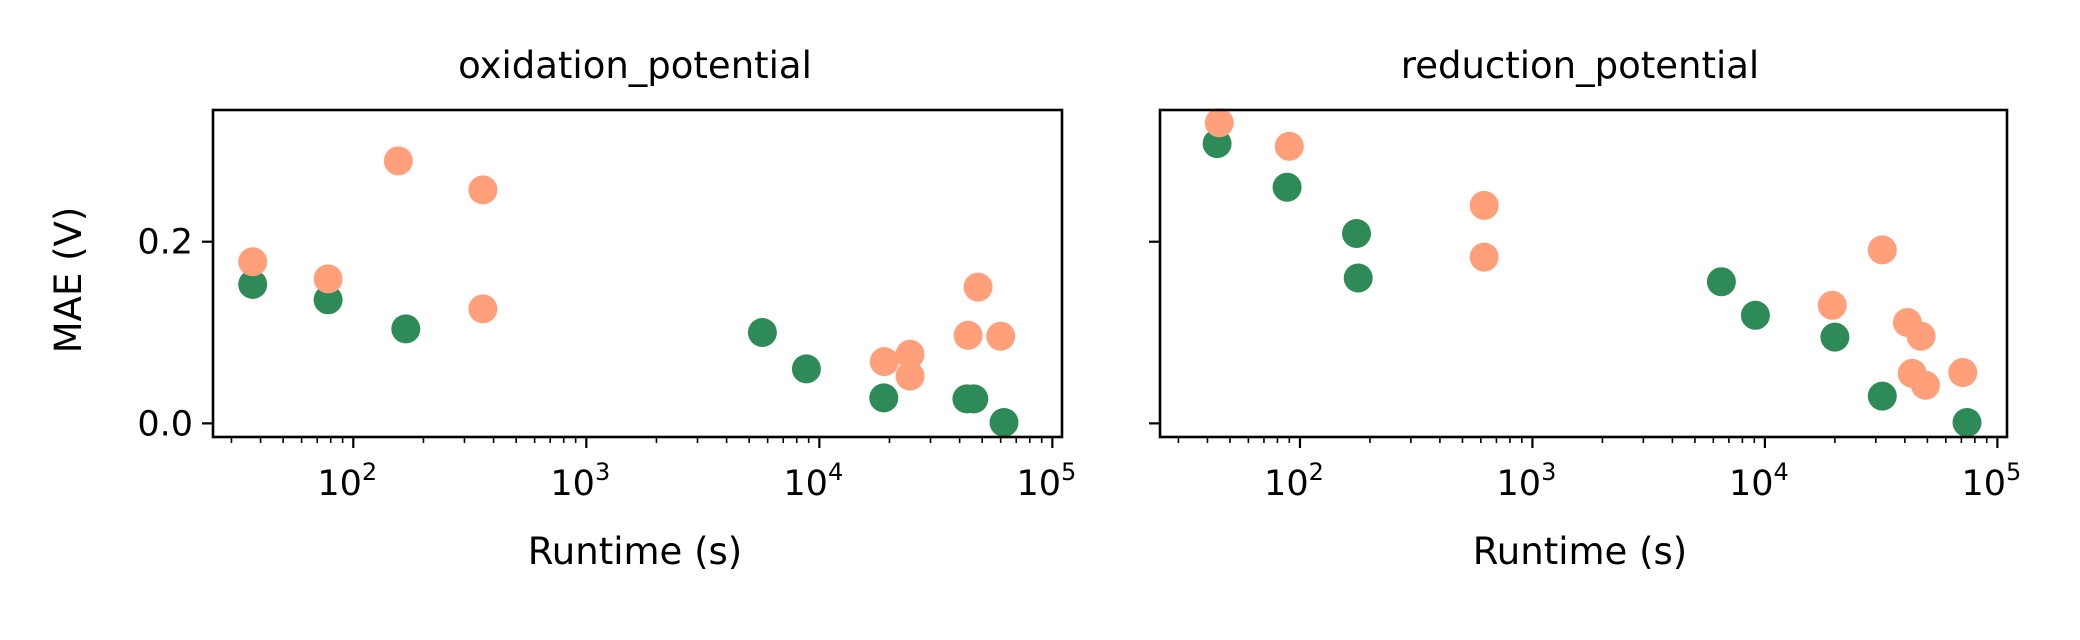  I want to click on panel-title: reduction_potential, so click(1580, 65).